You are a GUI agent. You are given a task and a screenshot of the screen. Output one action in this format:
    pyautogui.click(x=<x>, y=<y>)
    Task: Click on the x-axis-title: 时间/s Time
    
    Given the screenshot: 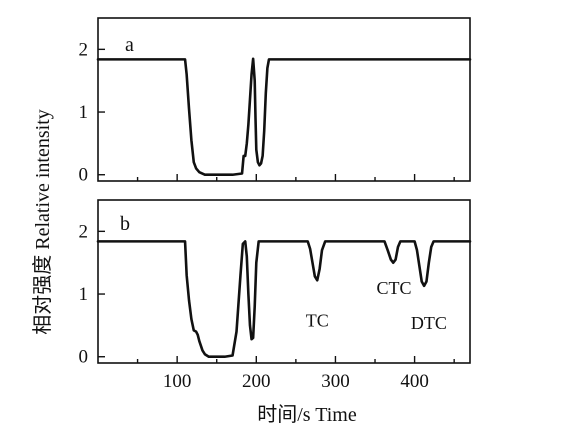 What is the action you would take?
    pyautogui.click(x=307, y=414)
    